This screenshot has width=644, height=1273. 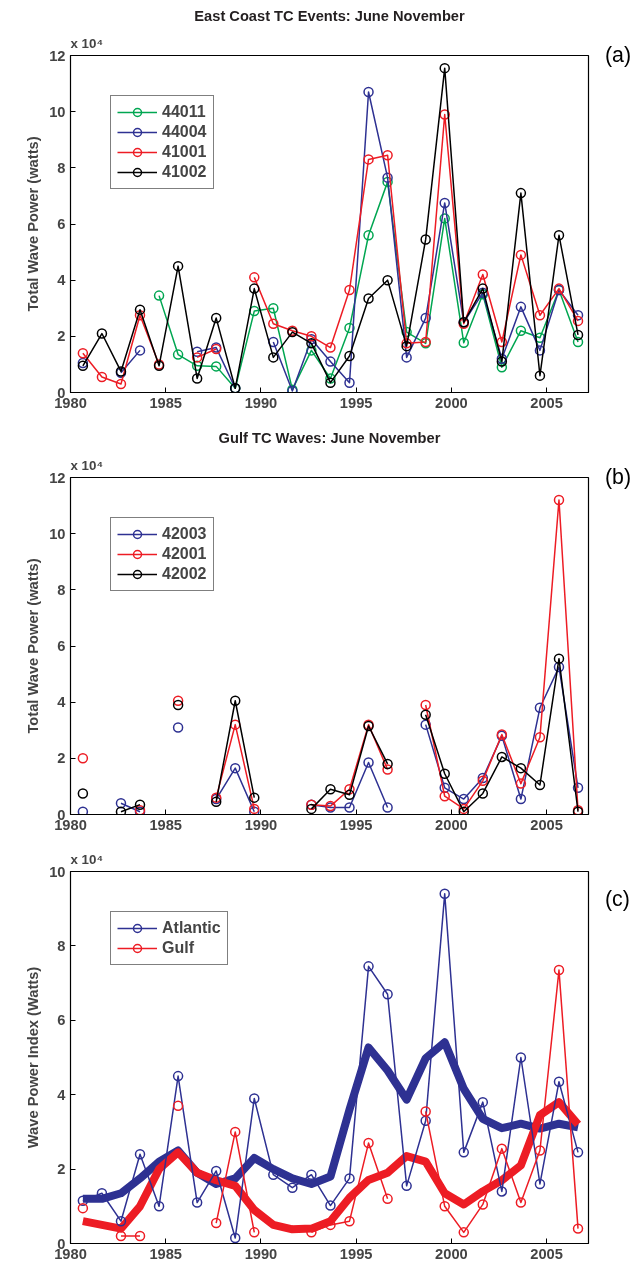 What do you see at coordinates (184, 132) in the screenshot?
I see `legend-label: 44004` at bounding box center [184, 132].